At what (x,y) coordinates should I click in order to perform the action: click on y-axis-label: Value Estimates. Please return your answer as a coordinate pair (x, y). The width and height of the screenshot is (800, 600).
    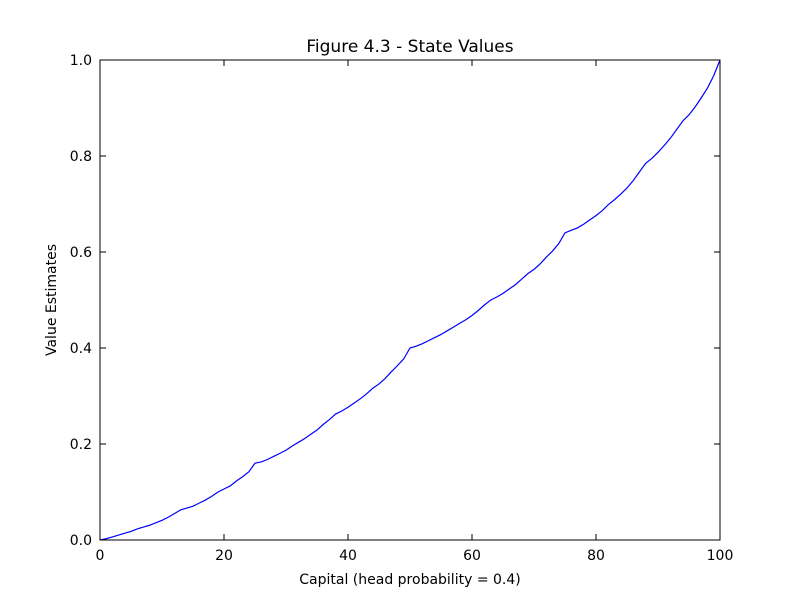
    Looking at the image, I should click on (52, 300).